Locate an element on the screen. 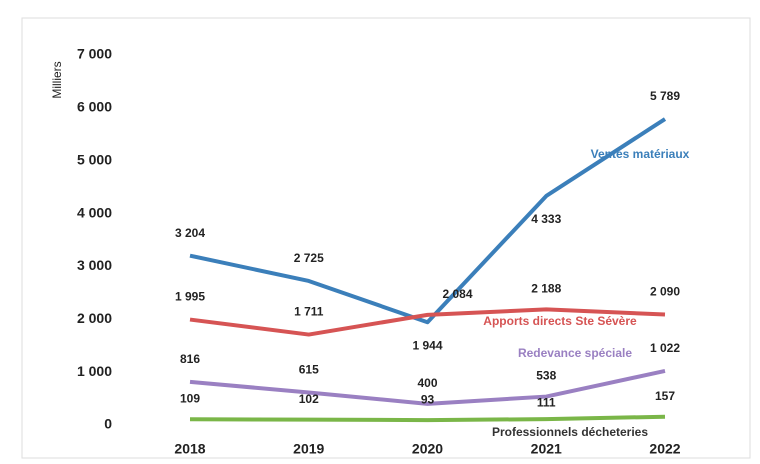 This screenshot has width=760, height=464. y-tick-label: 5 000 is located at coordinates (94, 159).